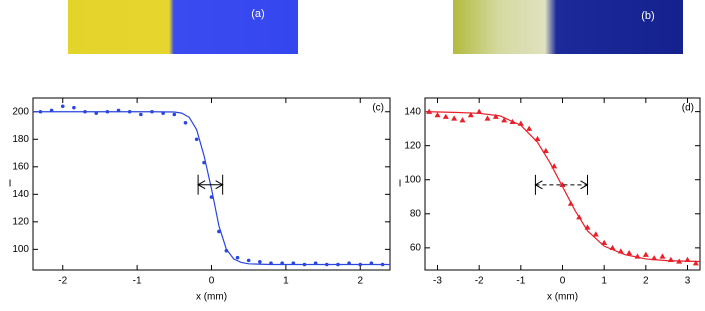 This screenshot has width=705, height=311. What do you see at coordinates (568, 27) in the screenshot?
I see `photo-b` at bounding box center [568, 27].